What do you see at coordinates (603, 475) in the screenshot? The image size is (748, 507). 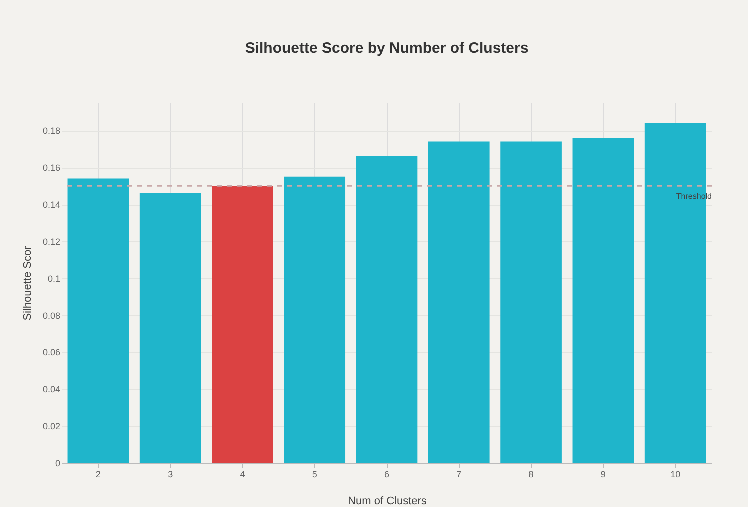 I see `x-tick-label: 9` at bounding box center [603, 475].